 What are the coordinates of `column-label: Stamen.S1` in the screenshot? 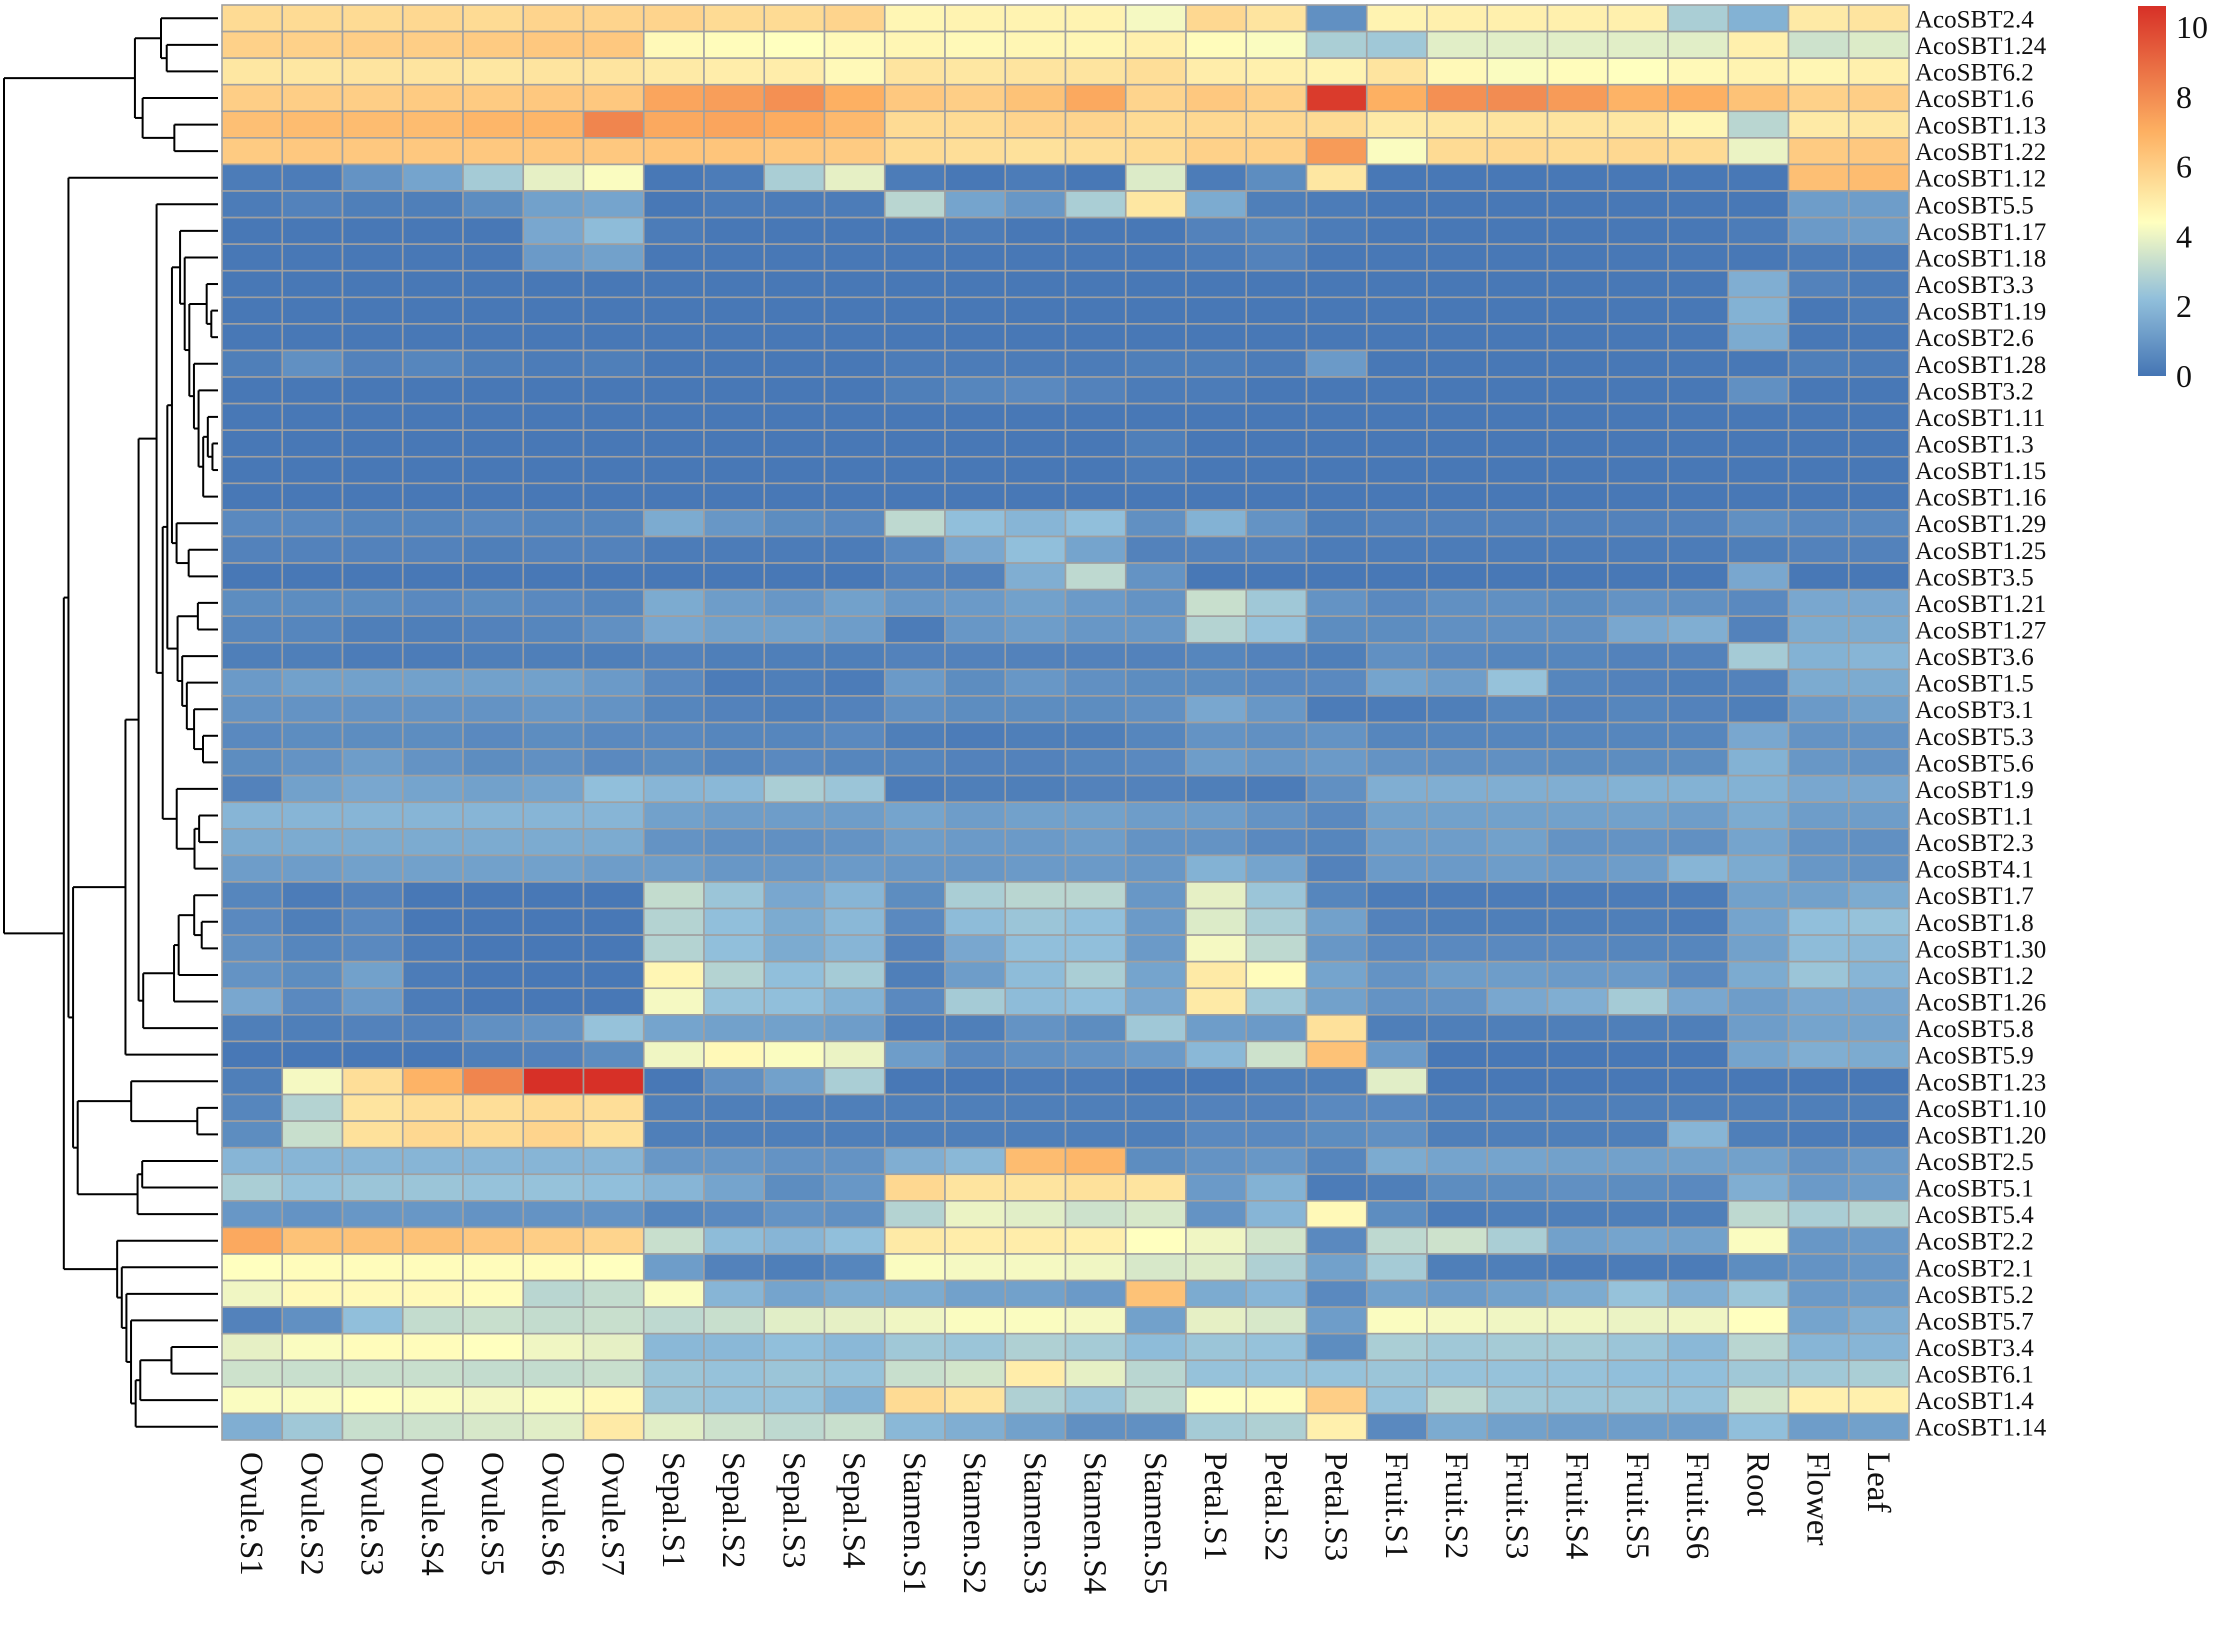 It's located at (914, 1523).